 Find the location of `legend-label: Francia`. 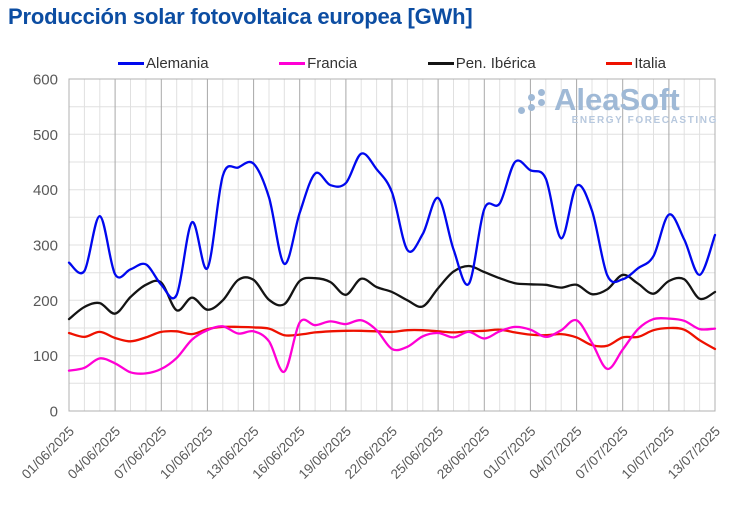

legend-label: Francia is located at coordinates (332, 63).